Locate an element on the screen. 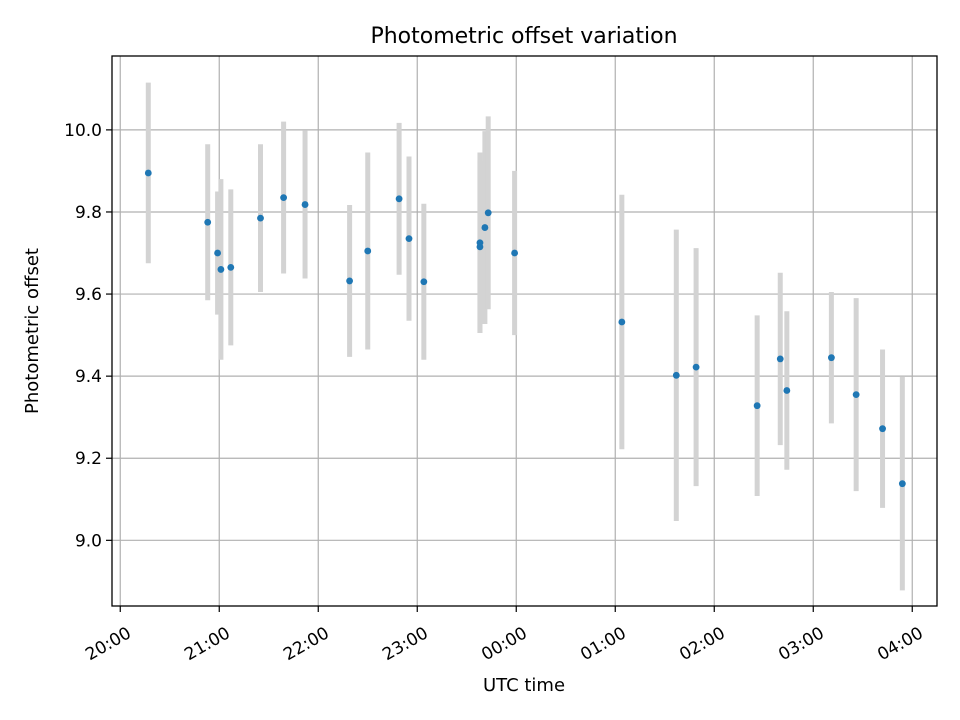 The width and height of the screenshot is (960, 720). y-tick-label: 9.4 is located at coordinates (88, 377).